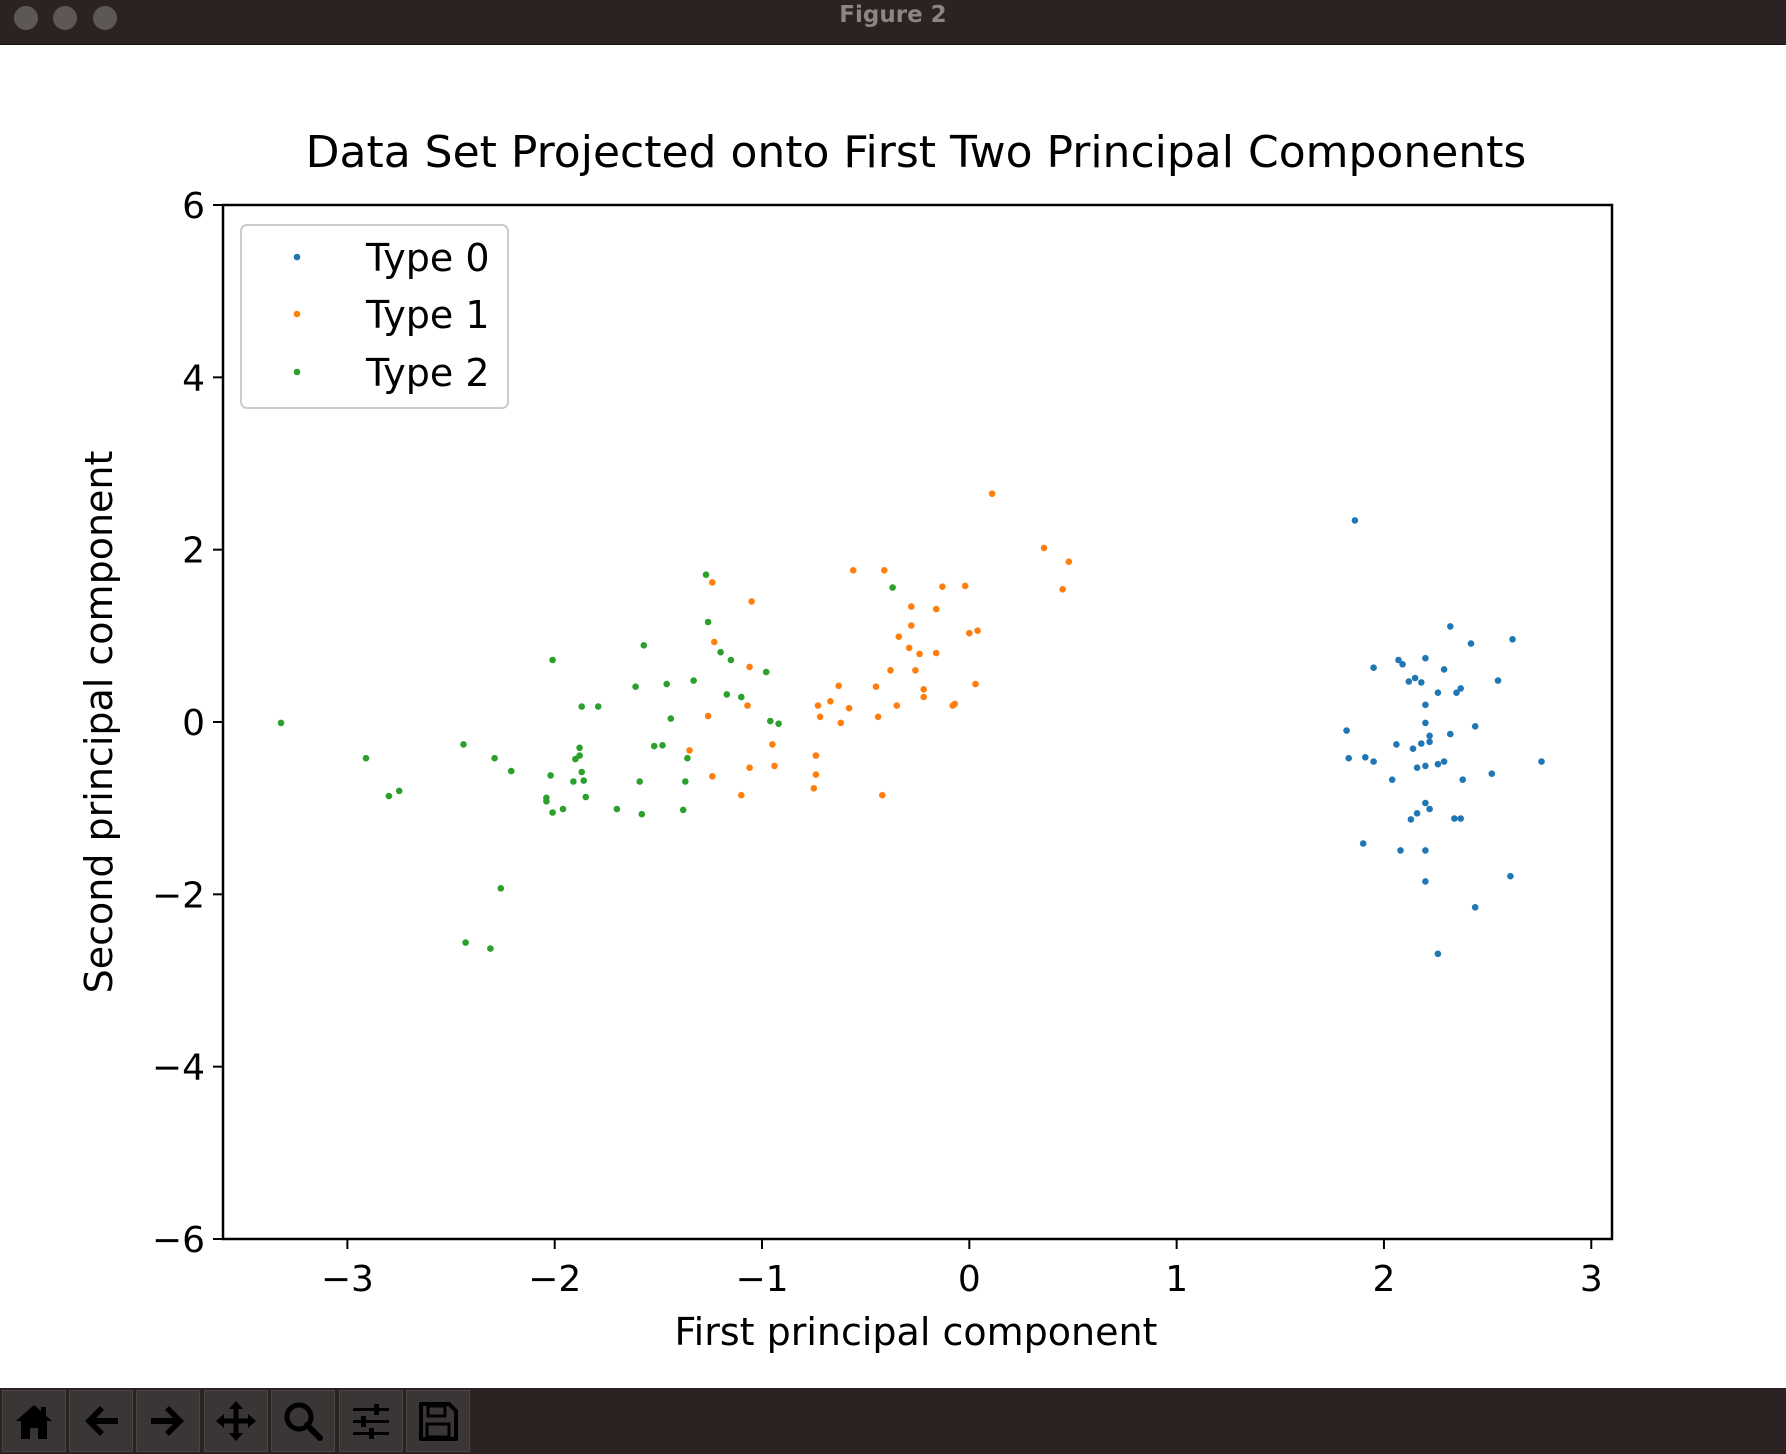  What do you see at coordinates (554, 1279) in the screenshot?
I see `x-tick-label: −2` at bounding box center [554, 1279].